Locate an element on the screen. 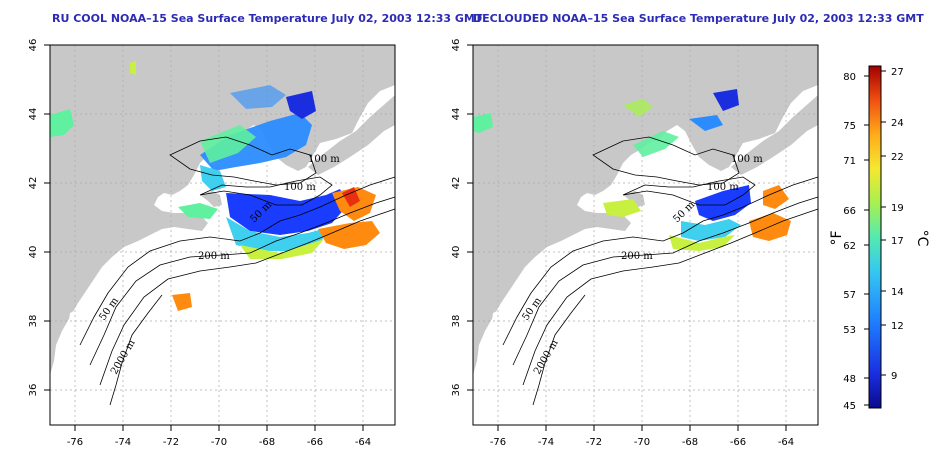  fahrenheit-tick: 53 is located at coordinates (849, 330).